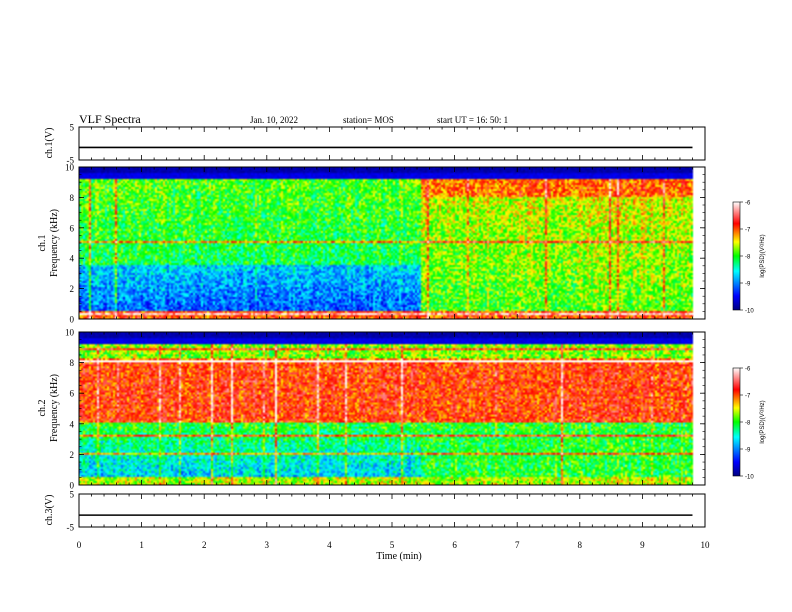  What do you see at coordinates (267, 545) in the screenshot?
I see `x-tick-label: 3` at bounding box center [267, 545].